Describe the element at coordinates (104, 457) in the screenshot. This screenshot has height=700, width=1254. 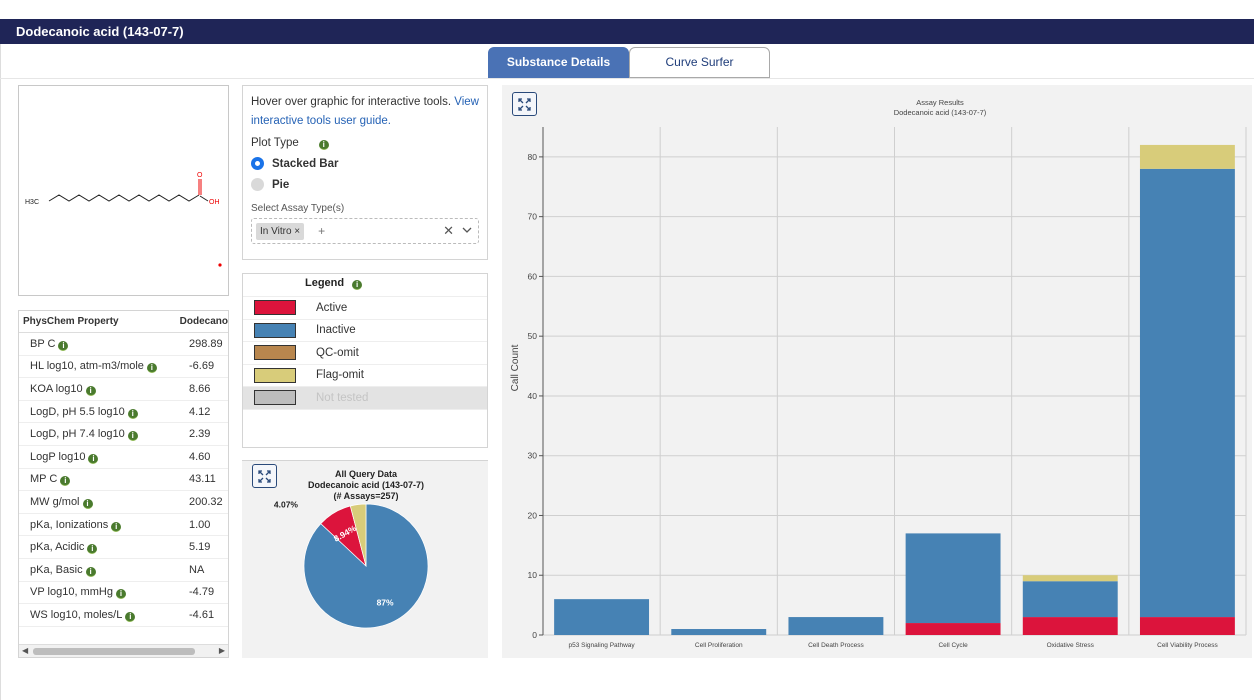
I see `physchem-property-name: LogP log10 i` at that location.